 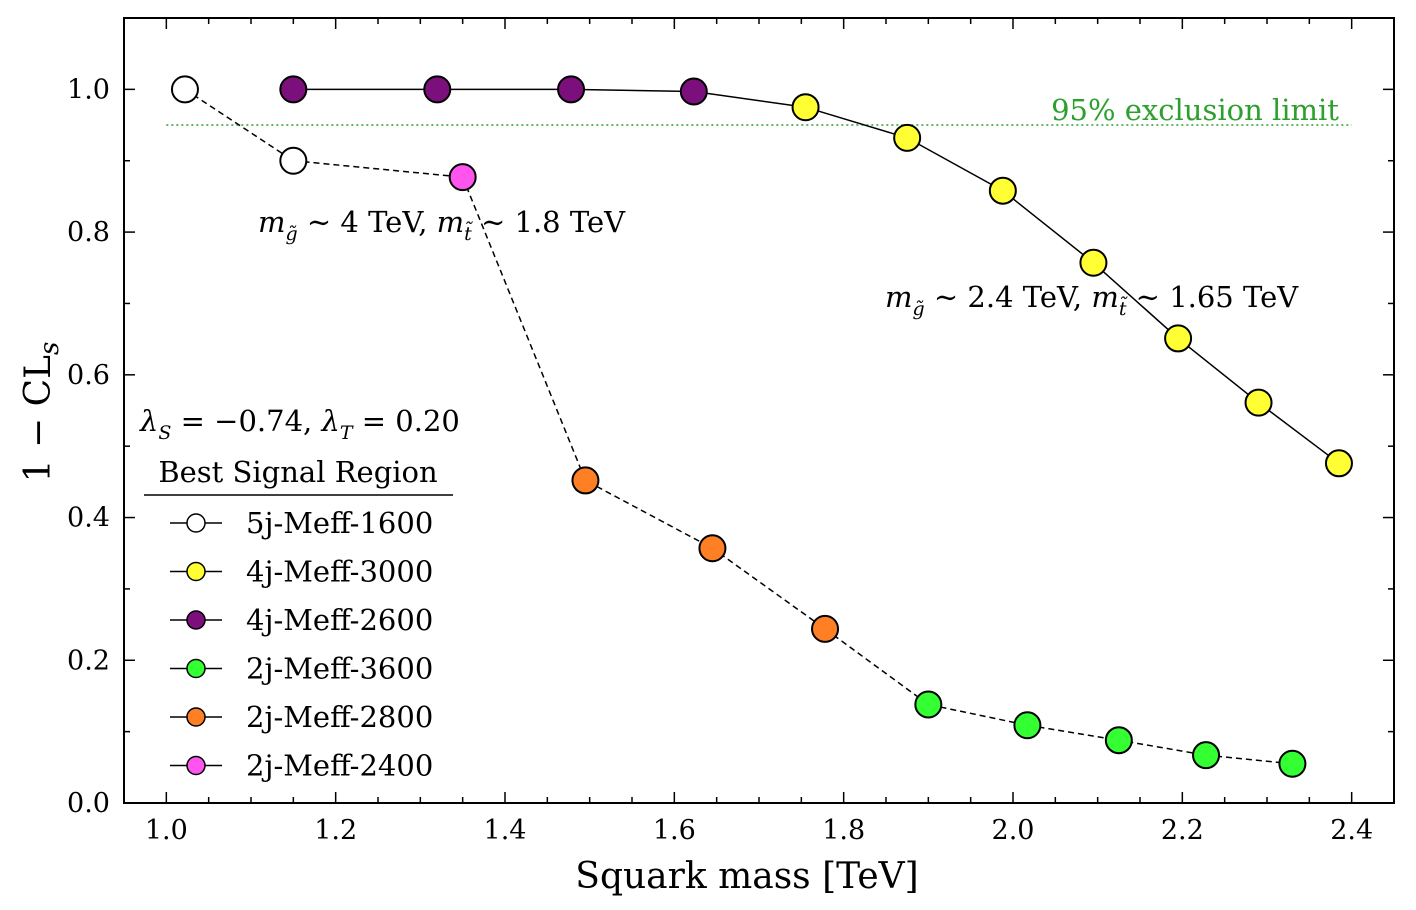 I want to click on legend-label: 2j-Meff-2400, so click(x=339, y=766).